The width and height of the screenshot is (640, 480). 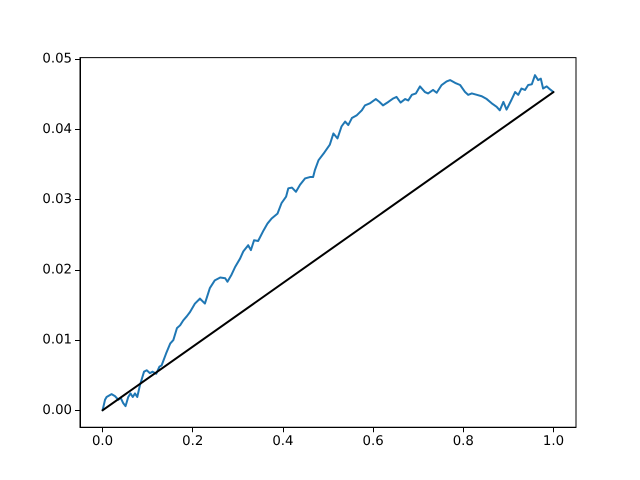 What do you see at coordinates (57, 340) in the screenshot?
I see `y-tick-label: 0.01` at bounding box center [57, 340].